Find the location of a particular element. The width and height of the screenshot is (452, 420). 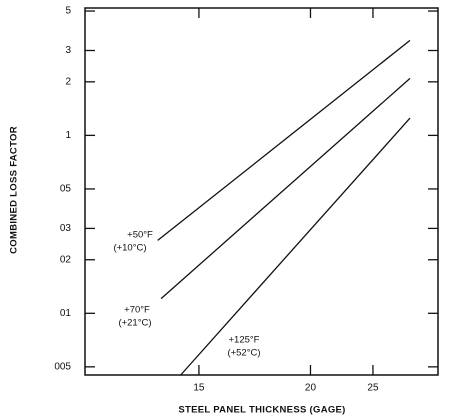

series-annotation: (+52°C) is located at coordinates (243, 353).